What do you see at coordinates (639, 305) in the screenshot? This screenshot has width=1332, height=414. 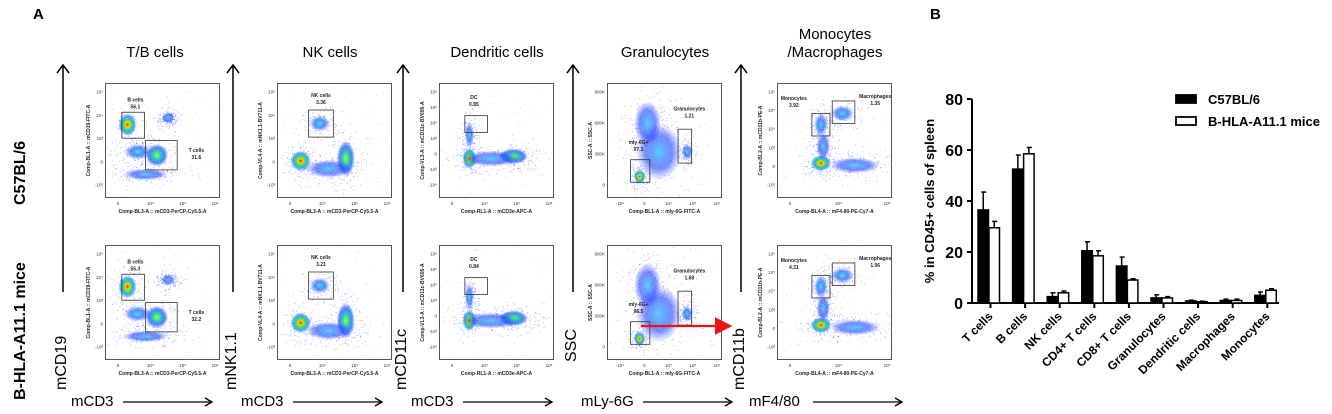 I see `gate-name: mly-6G+` at bounding box center [639, 305].